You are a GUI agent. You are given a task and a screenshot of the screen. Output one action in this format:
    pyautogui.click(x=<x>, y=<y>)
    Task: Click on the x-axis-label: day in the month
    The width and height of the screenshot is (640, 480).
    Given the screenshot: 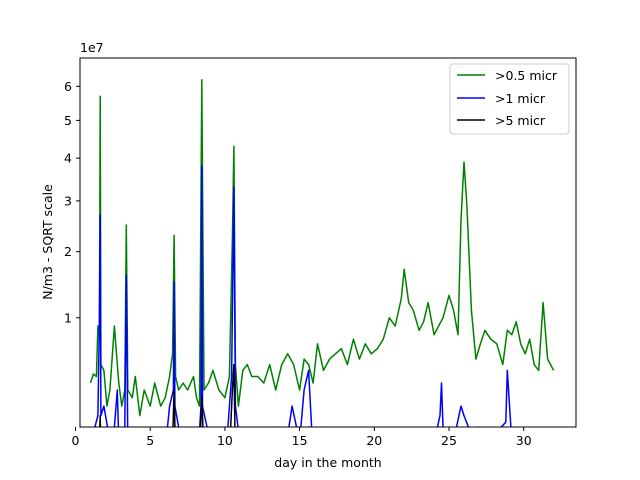 What is the action you would take?
    pyautogui.click(x=327, y=462)
    